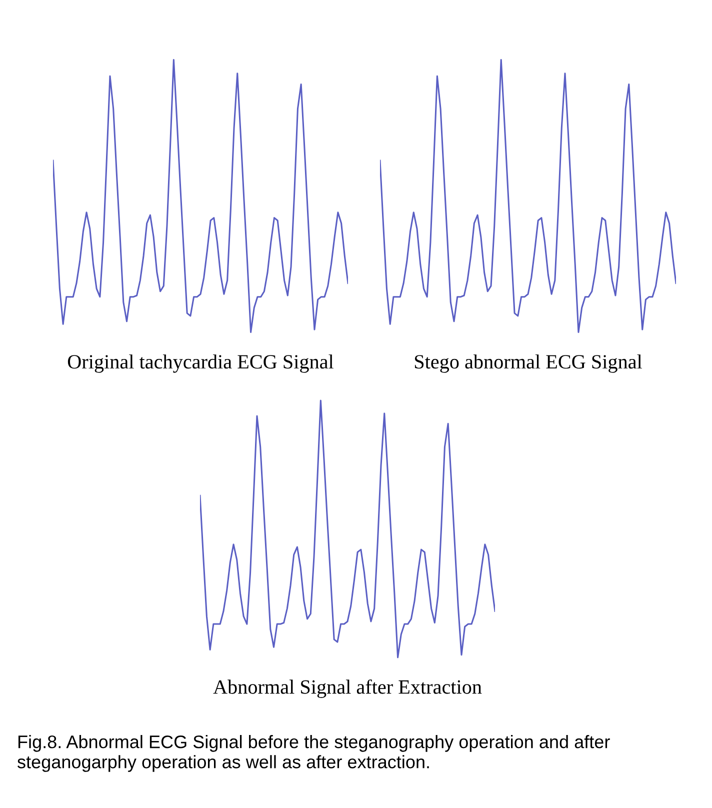 The image size is (712, 808). Describe the element at coordinates (201, 363) in the screenshot. I see `x-axis-title: Original tachycardia ECG Signal` at that location.